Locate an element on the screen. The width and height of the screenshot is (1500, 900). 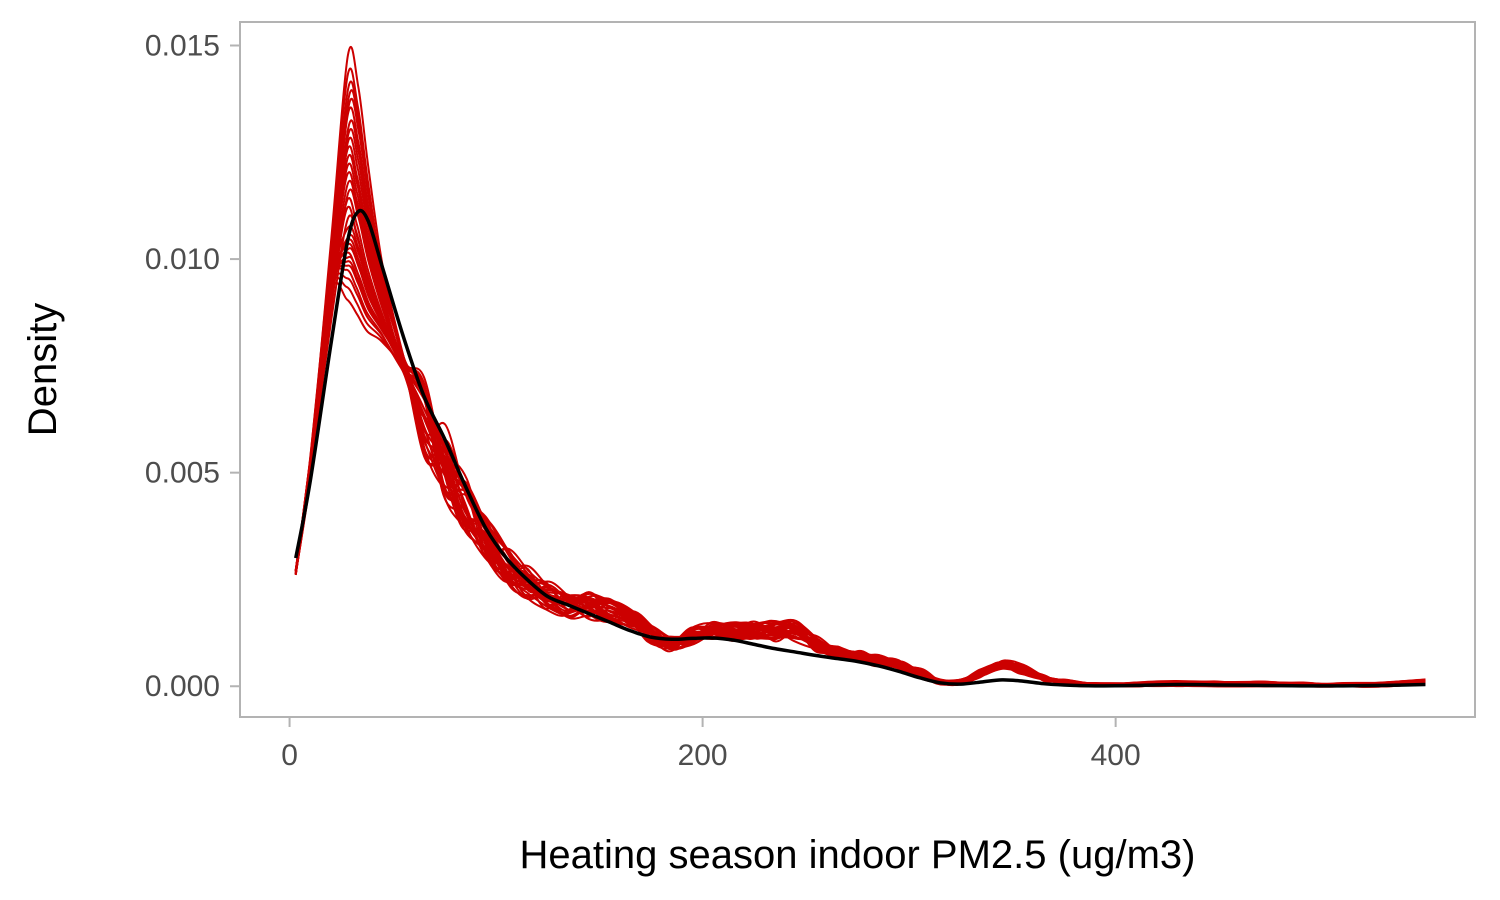
x-tick-label: 0 is located at coordinates (289, 755).